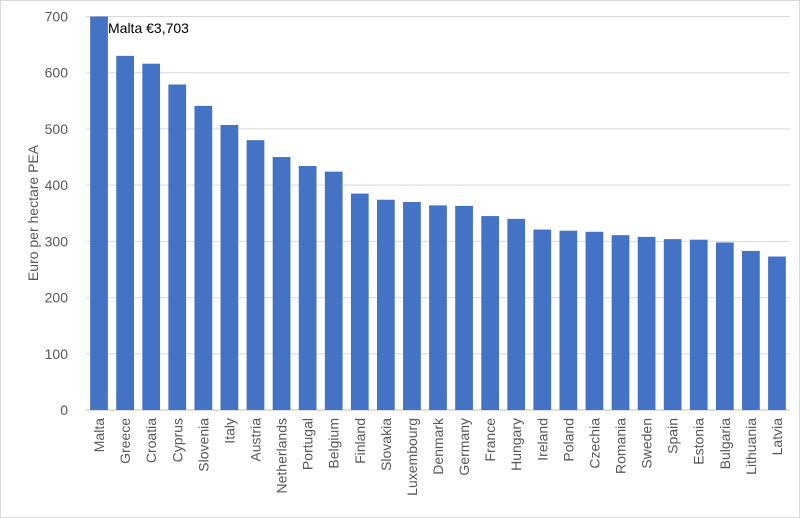  What do you see at coordinates (647, 443) in the screenshot?
I see `x-tick-label: Sweden` at bounding box center [647, 443].